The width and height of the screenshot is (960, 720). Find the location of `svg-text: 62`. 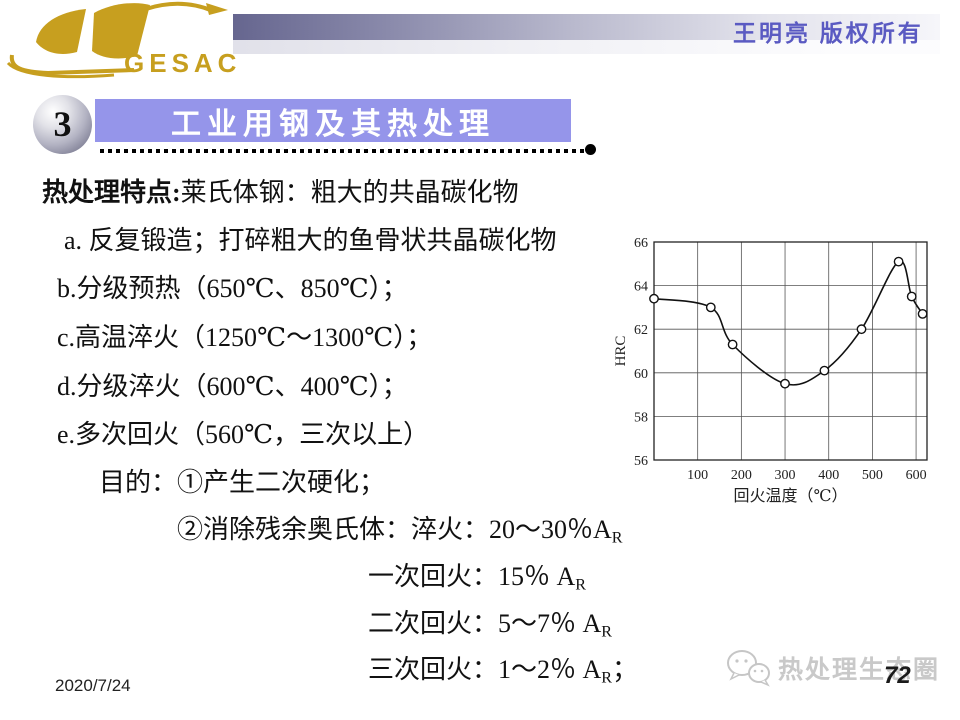

svg-text: 62 is located at coordinates (641, 330).